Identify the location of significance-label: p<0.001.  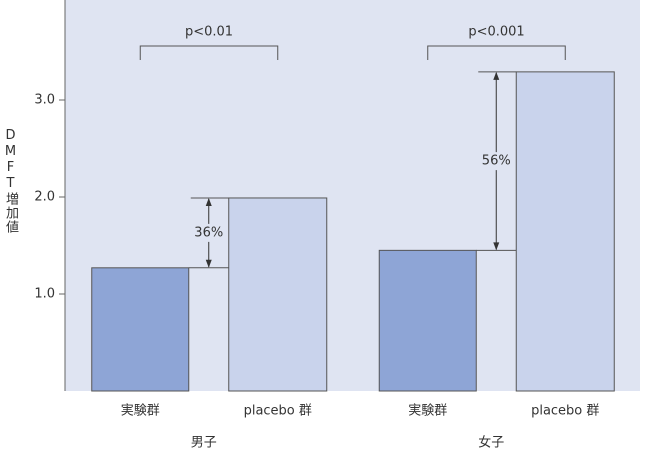
(496, 32).